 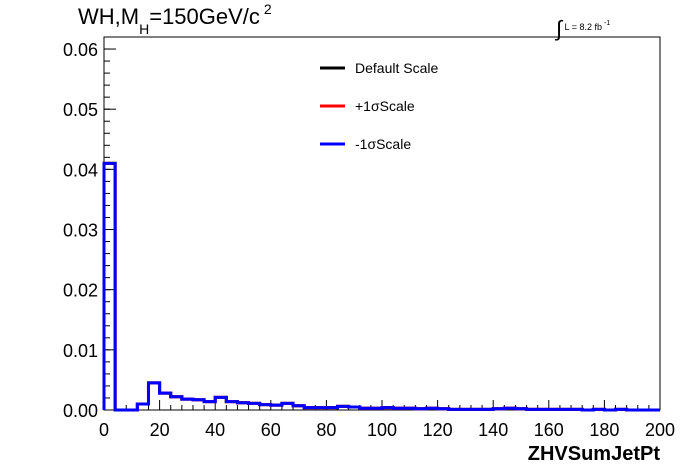 I want to click on y-tick-label: 0.05, so click(x=80, y=110).